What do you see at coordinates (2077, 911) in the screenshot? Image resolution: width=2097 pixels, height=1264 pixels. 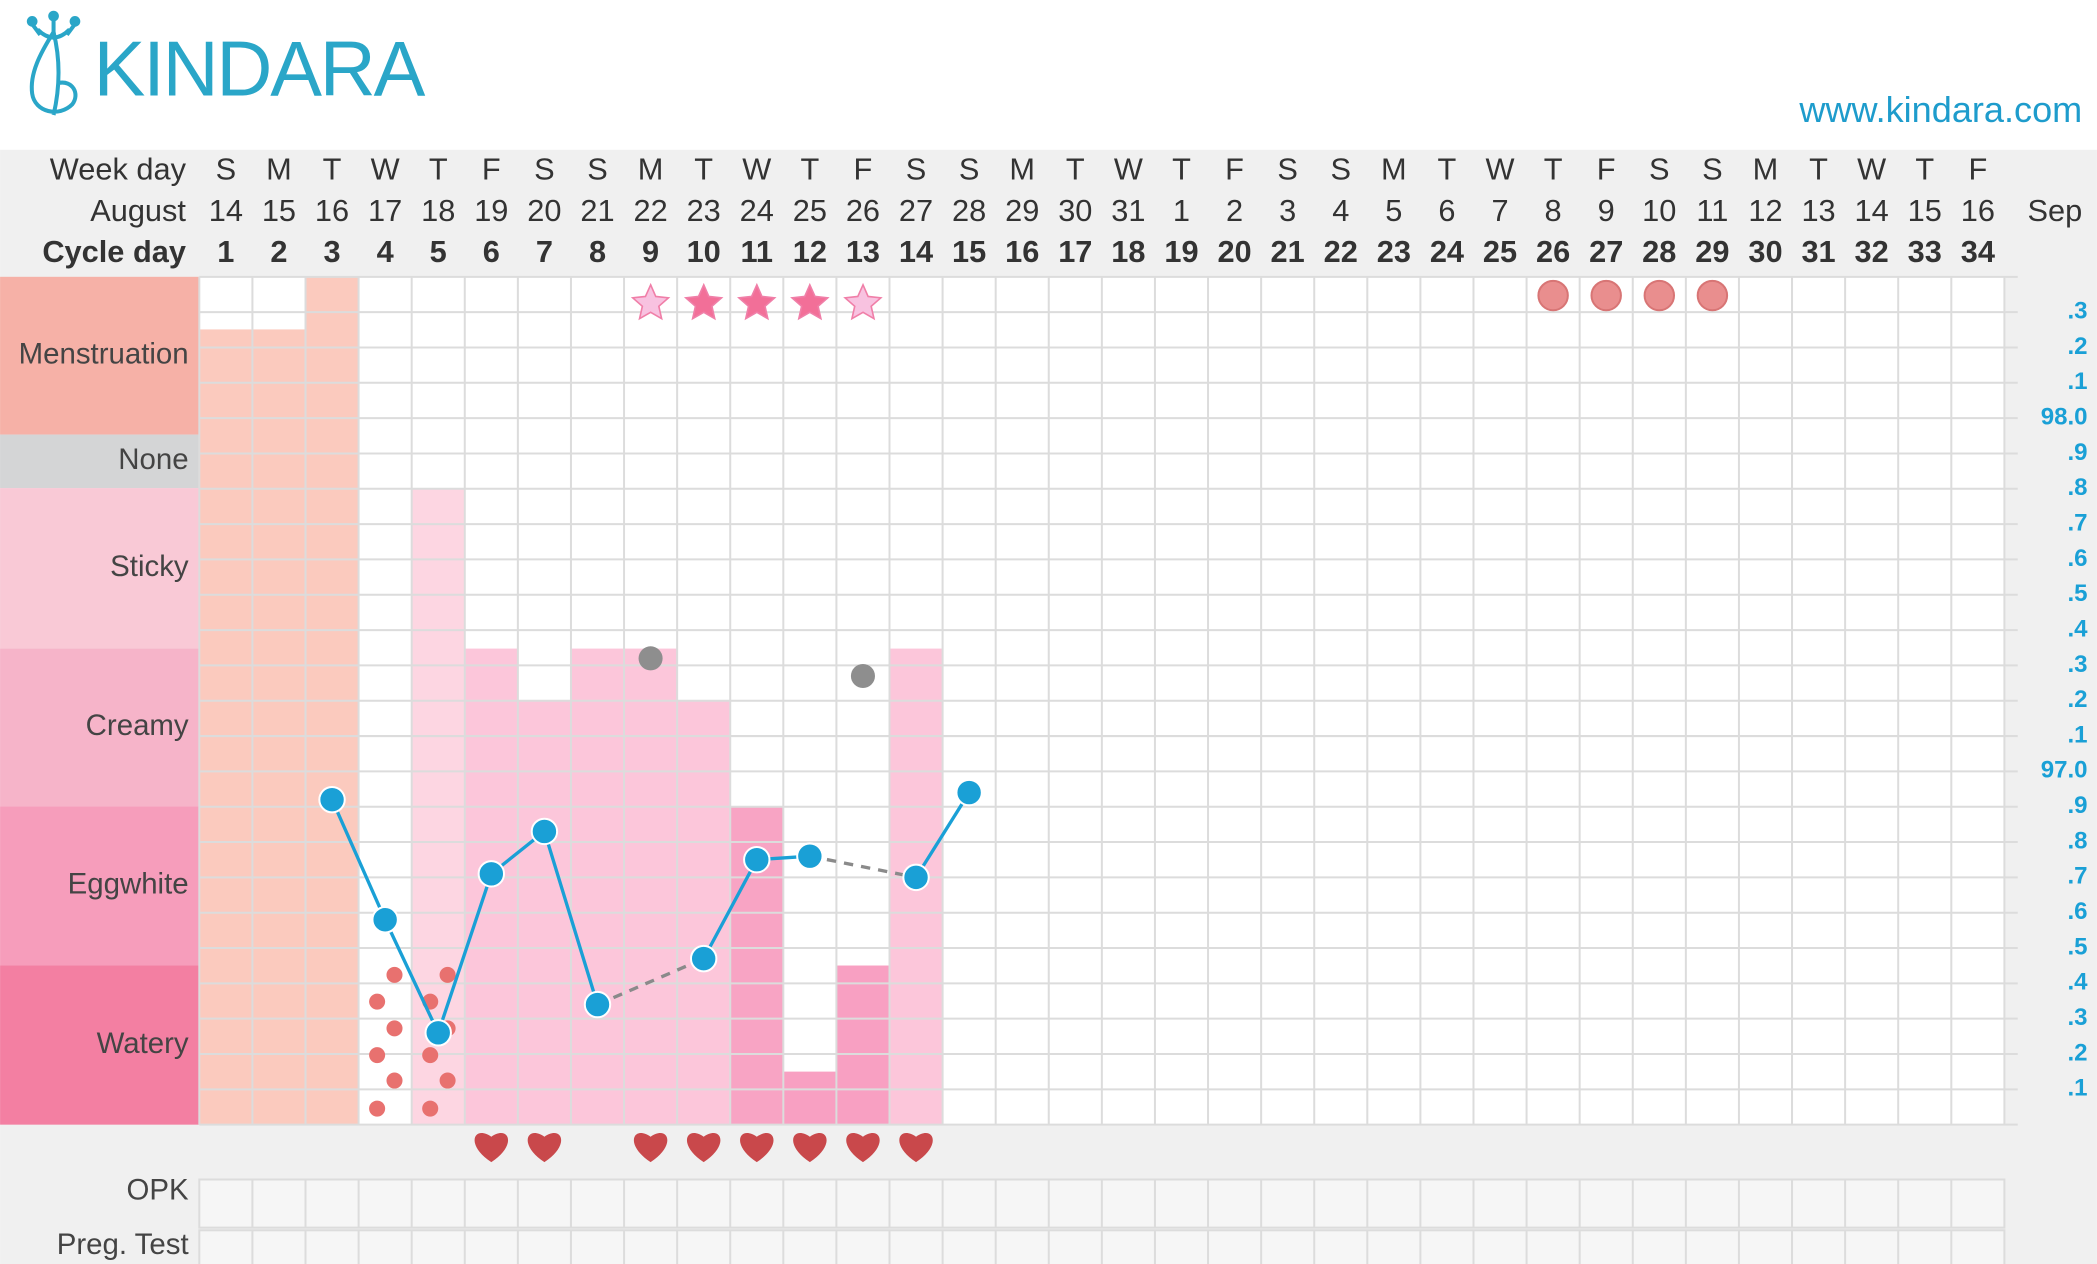 I see `y-tick-label: .6` at bounding box center [2077, 911].